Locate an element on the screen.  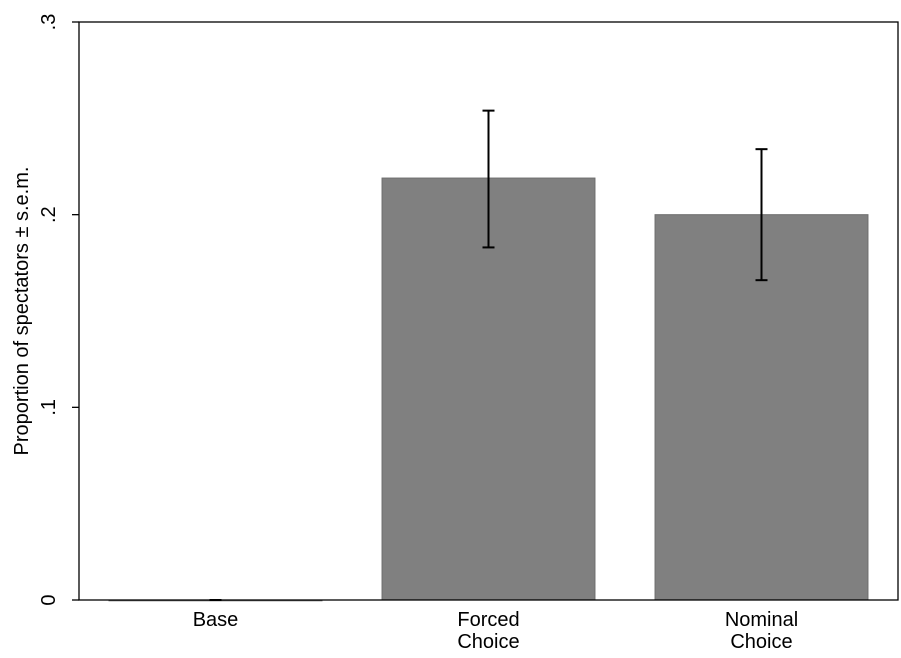
y-tick-label-3: .3 is located at coordinates (49, 22).